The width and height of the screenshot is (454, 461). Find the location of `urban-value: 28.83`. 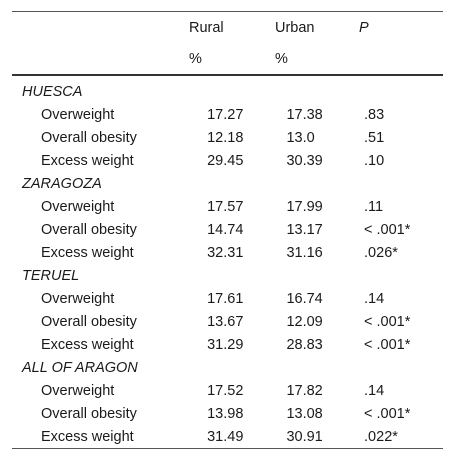

urban-value: 28.83 is located at coordinates (304, 344).